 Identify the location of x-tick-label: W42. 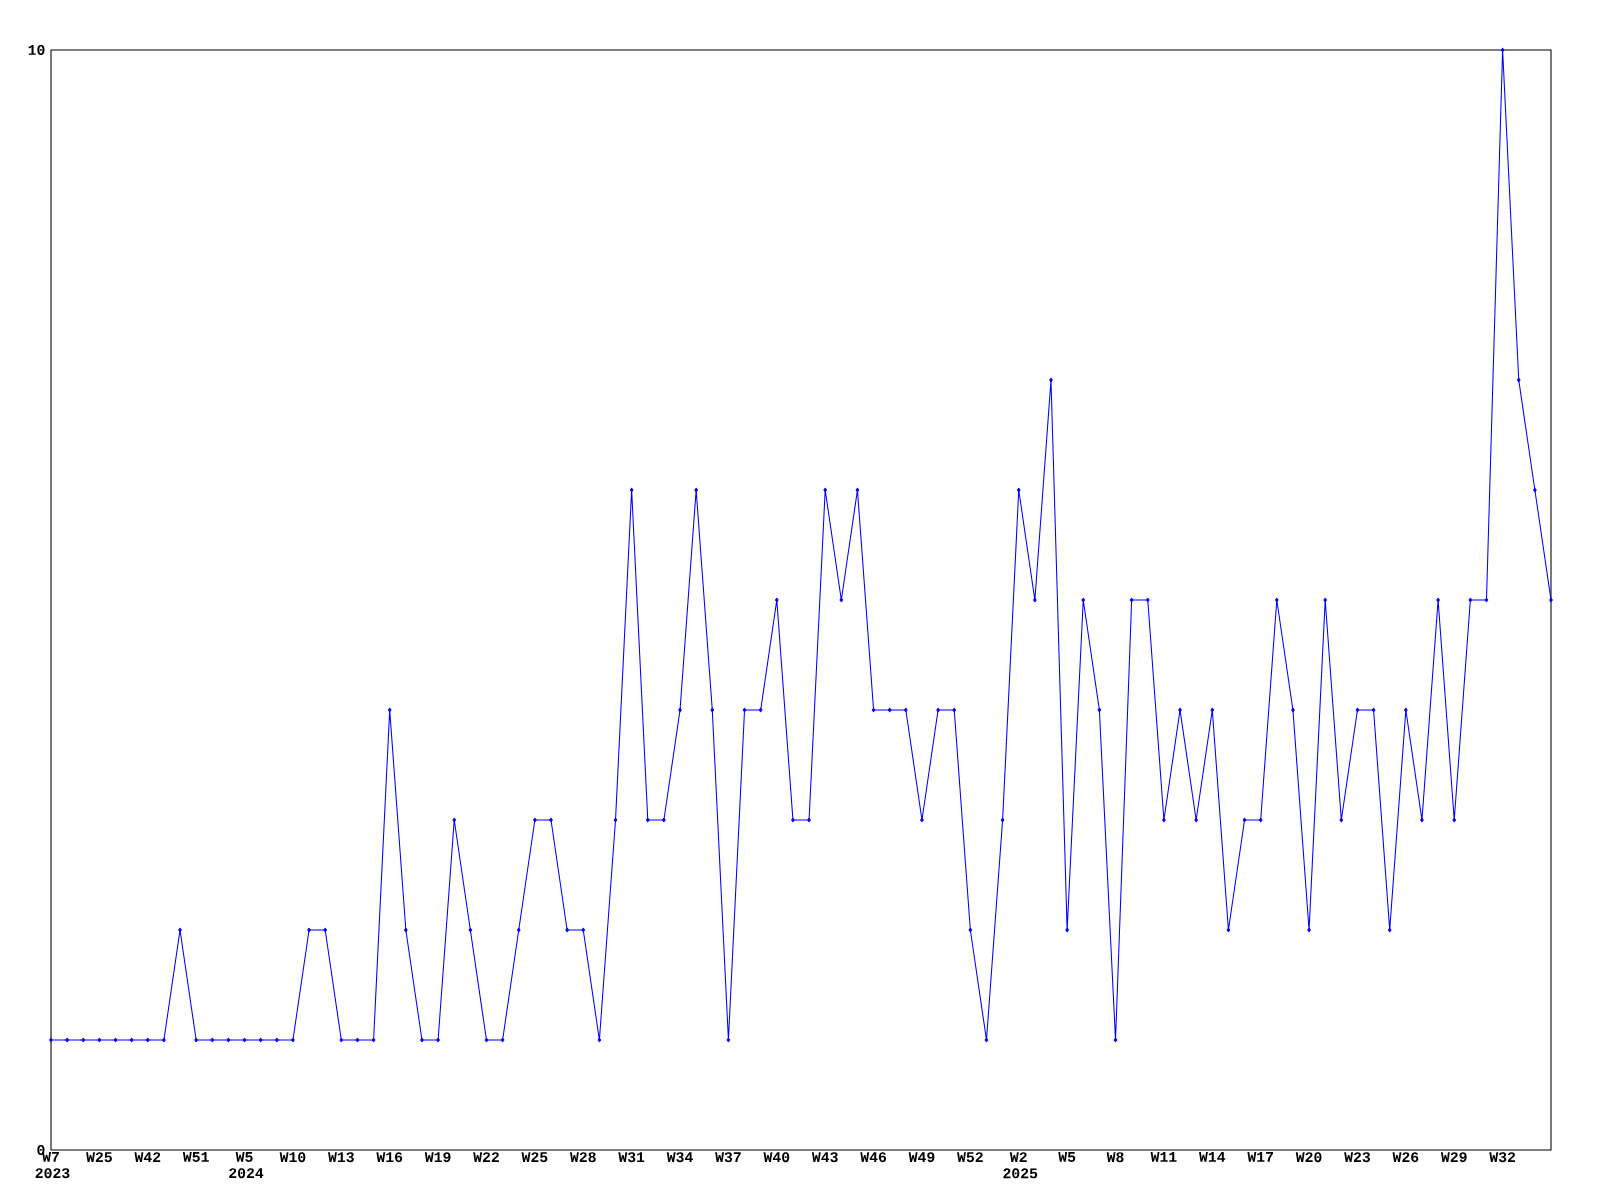
(147, 1157).